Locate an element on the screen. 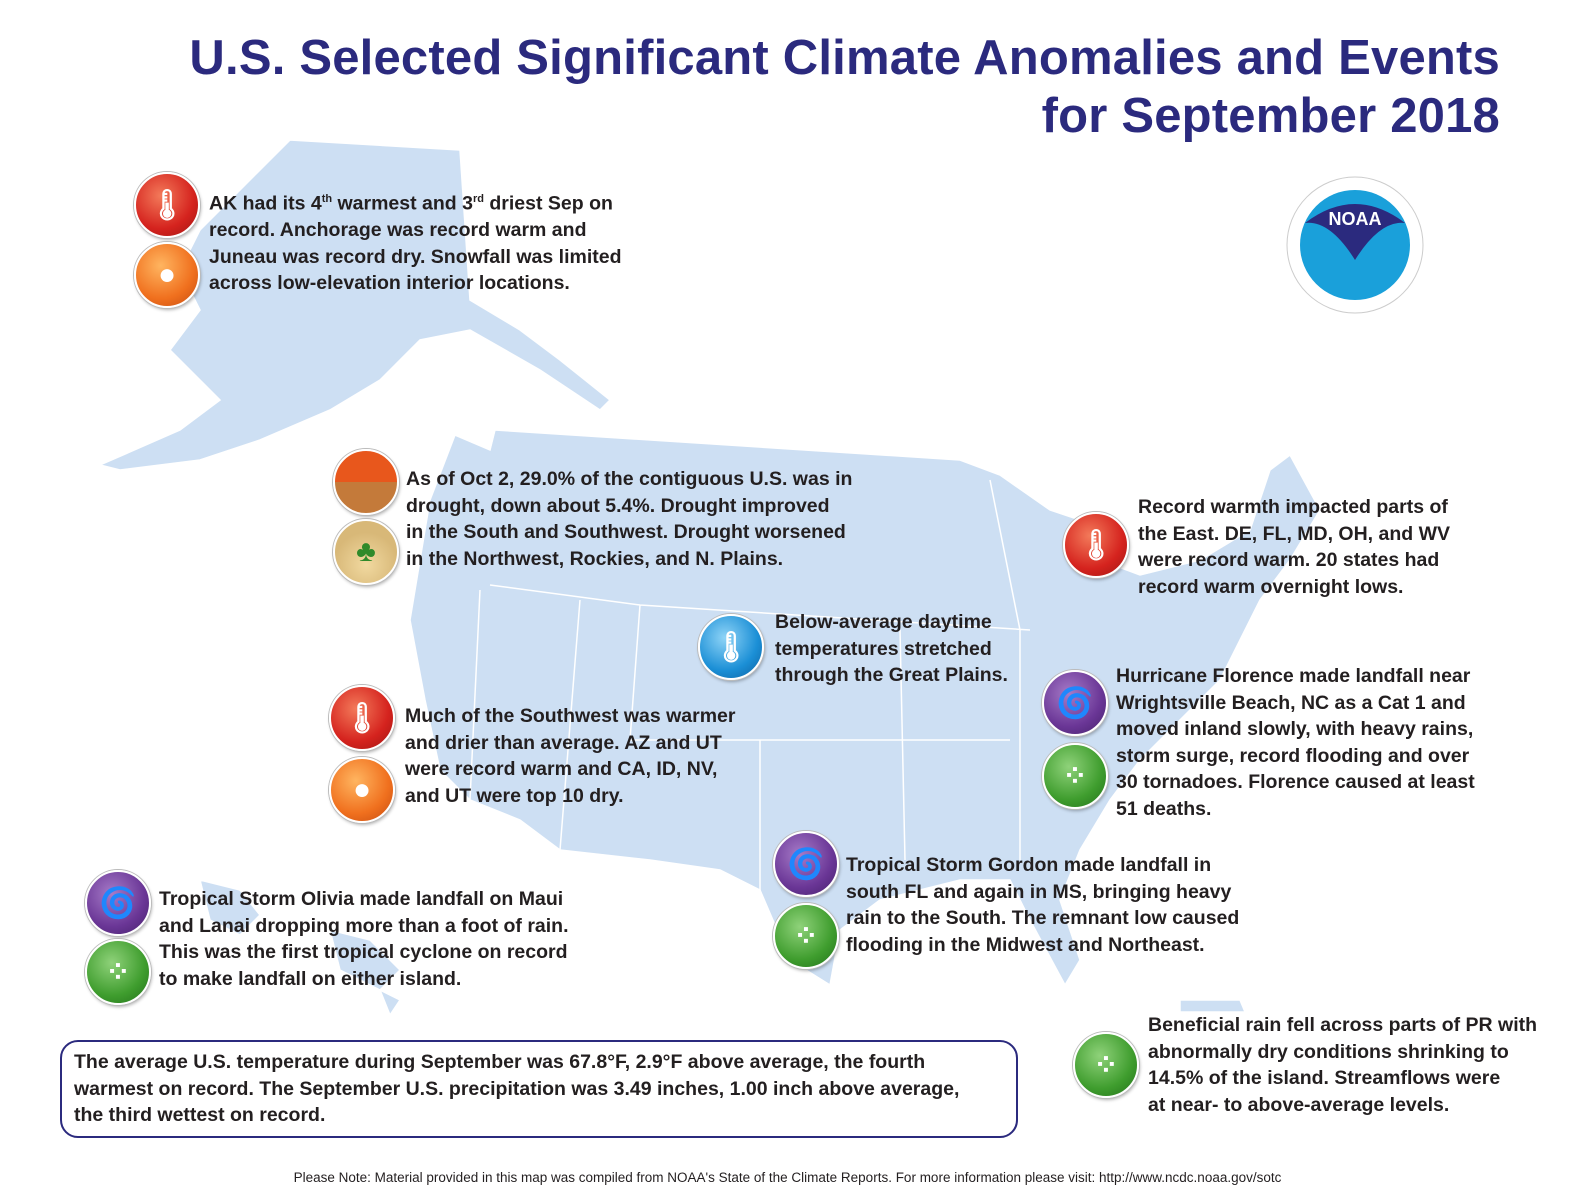  cold-thermometer-icon: 🌡 is located at coordinates (731, 647).